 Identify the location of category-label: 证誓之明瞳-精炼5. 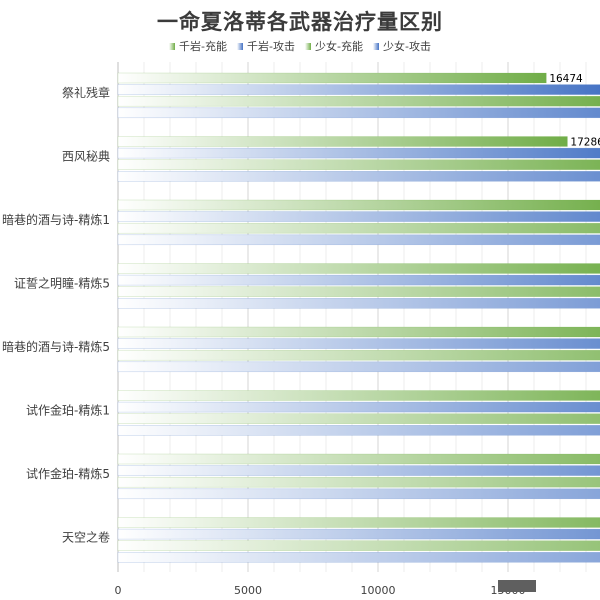
(62, 283).